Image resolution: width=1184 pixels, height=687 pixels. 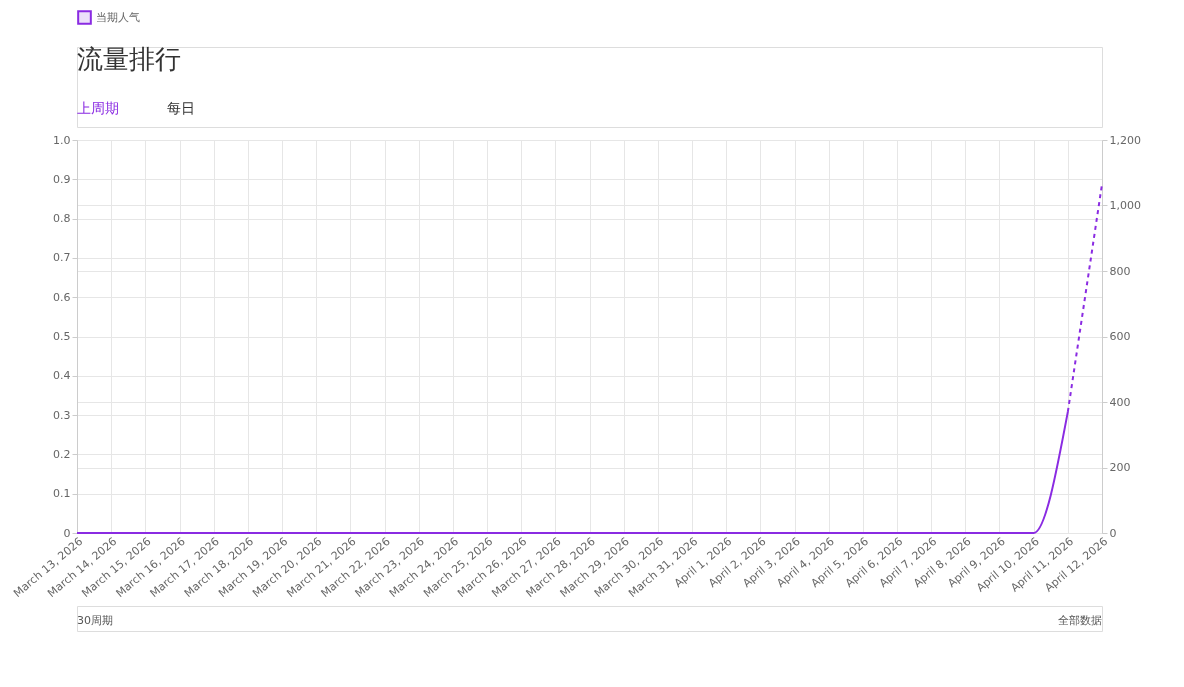 What do you see at coordinates (129, 59) in the screenshot?
I see `chart-title: 流量排行` at bounding box center [129, 59].